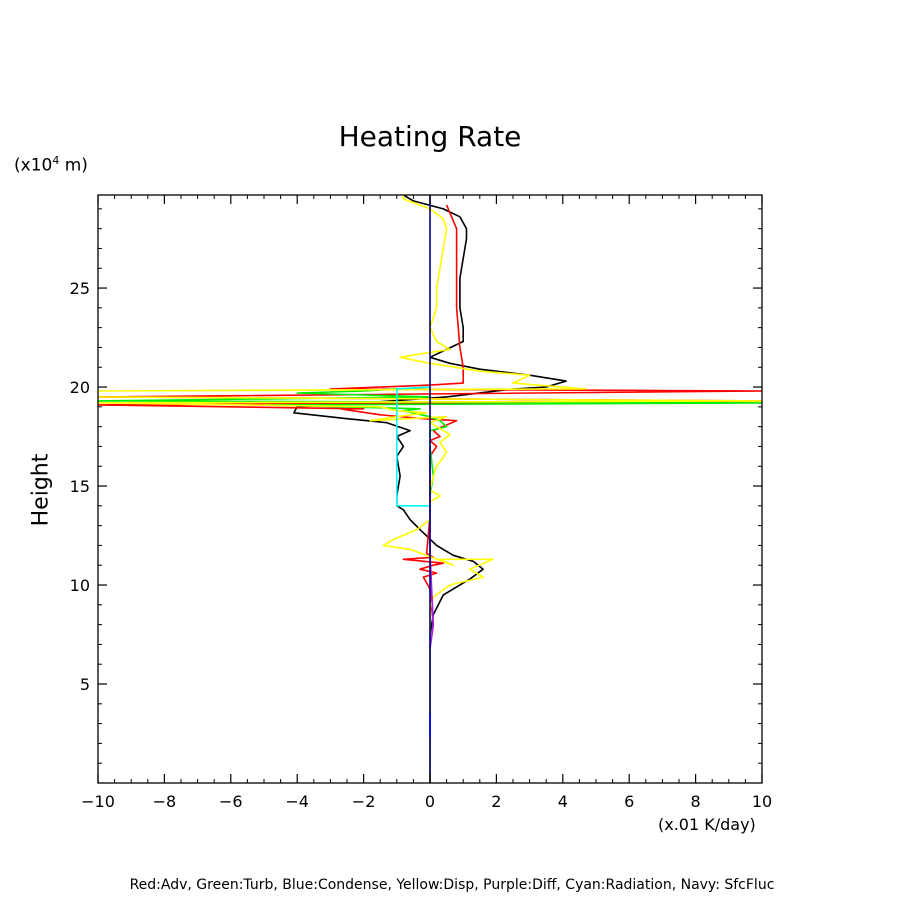 Image resolution: width=904 pixels, height=904 pixels. Describe the element at coordinates (496, 801) in the screenshot. I see `x-tick-label: 2` at that location.